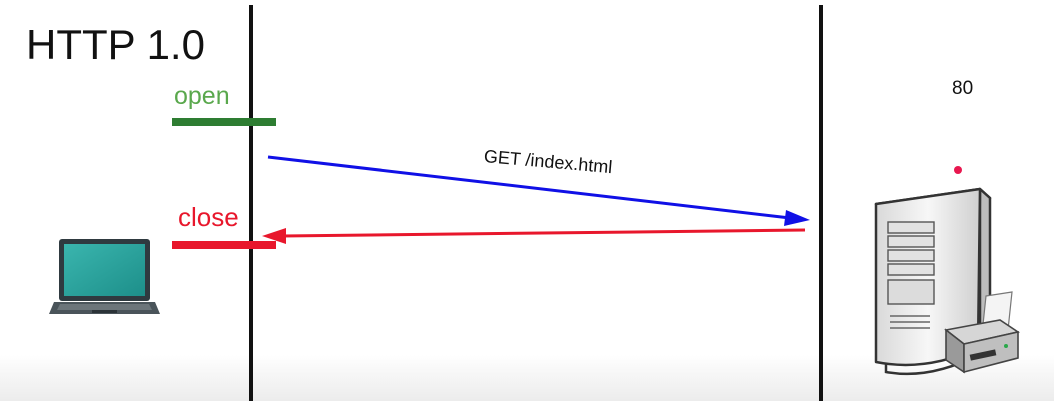 The width and height of the screenshot is (1054, 401). I want to click on open-label: open, so click(202, 96).